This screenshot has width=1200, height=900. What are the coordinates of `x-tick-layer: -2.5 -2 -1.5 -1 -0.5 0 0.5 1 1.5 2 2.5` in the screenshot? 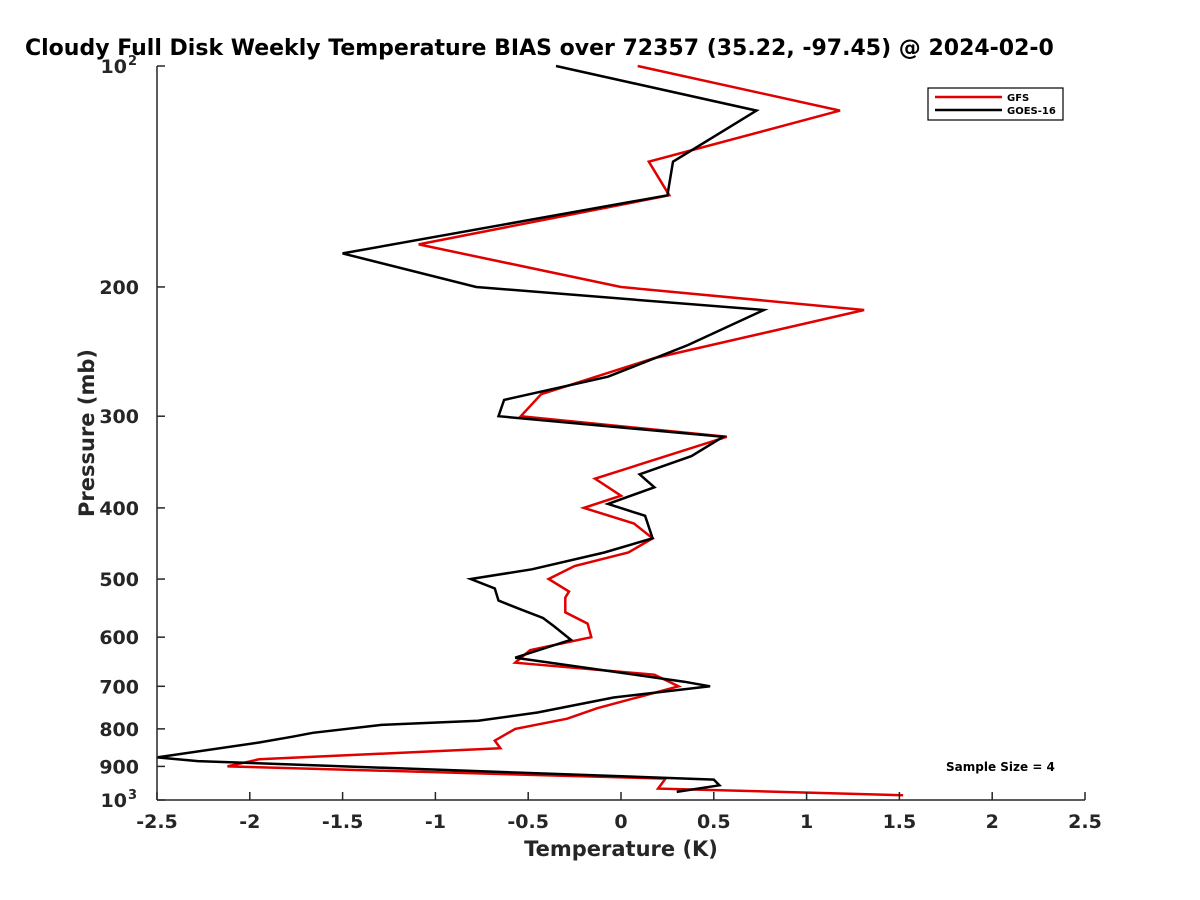 It's located at (619, 812).